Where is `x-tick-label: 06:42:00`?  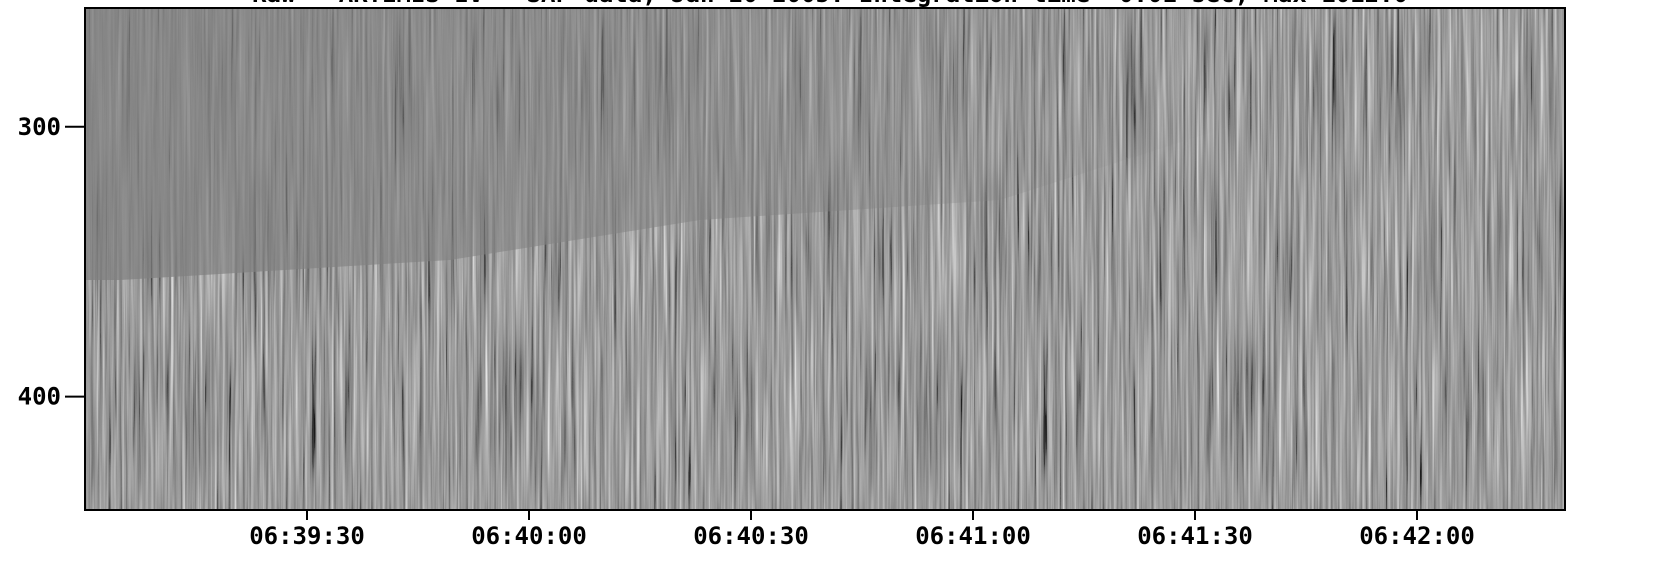
x-tick-label: 06:42:00 is located at coordinates (1417, 536).